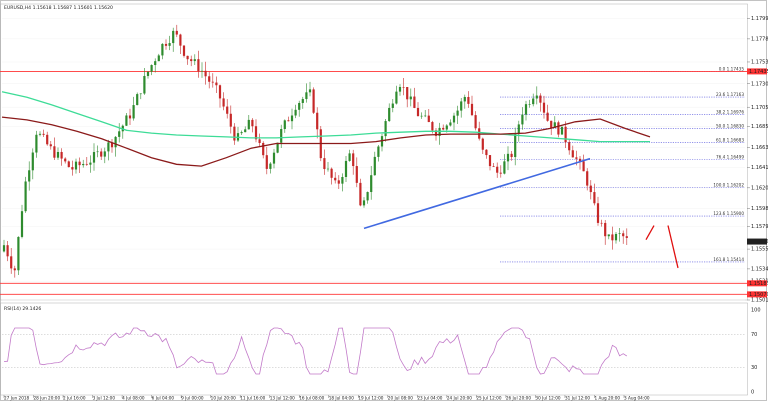 The height and width of the screenshot is (401, 768). What do you see at coordinates (341, 398) in the screenshot?
I see `time-tick-label: 18 Jul 04:00` at bounding box center [341, 398].